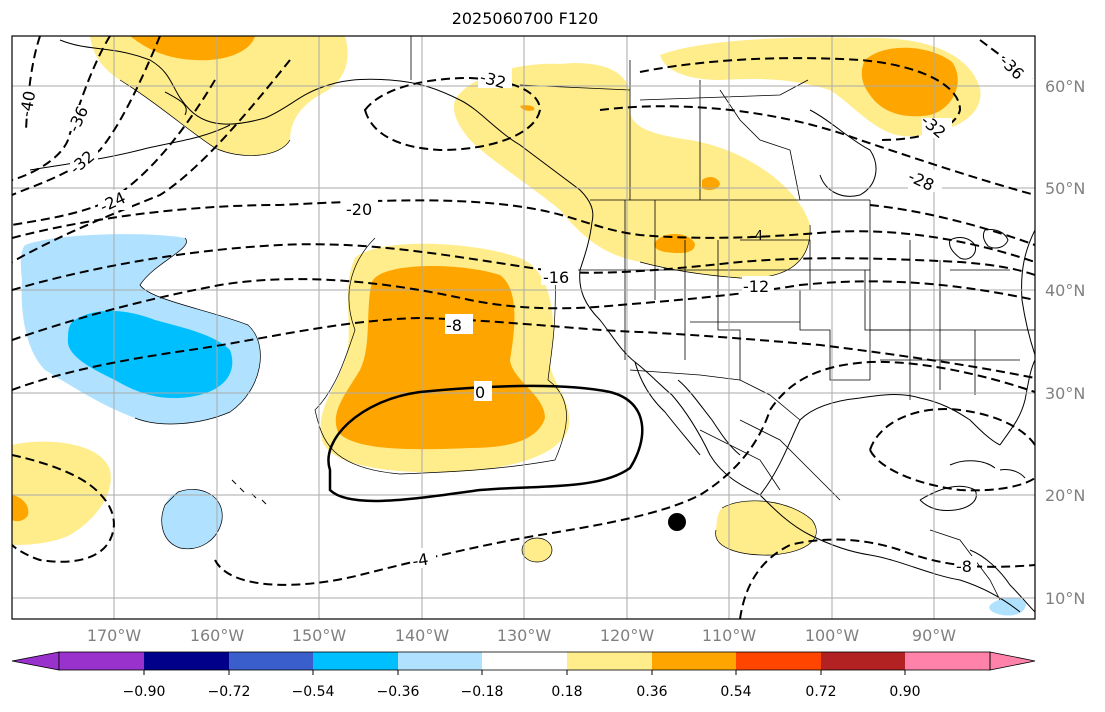  Describe the element at coordinates (525, 18) in the screenshot. I see `map-title: 2025060700 F120` at that location.